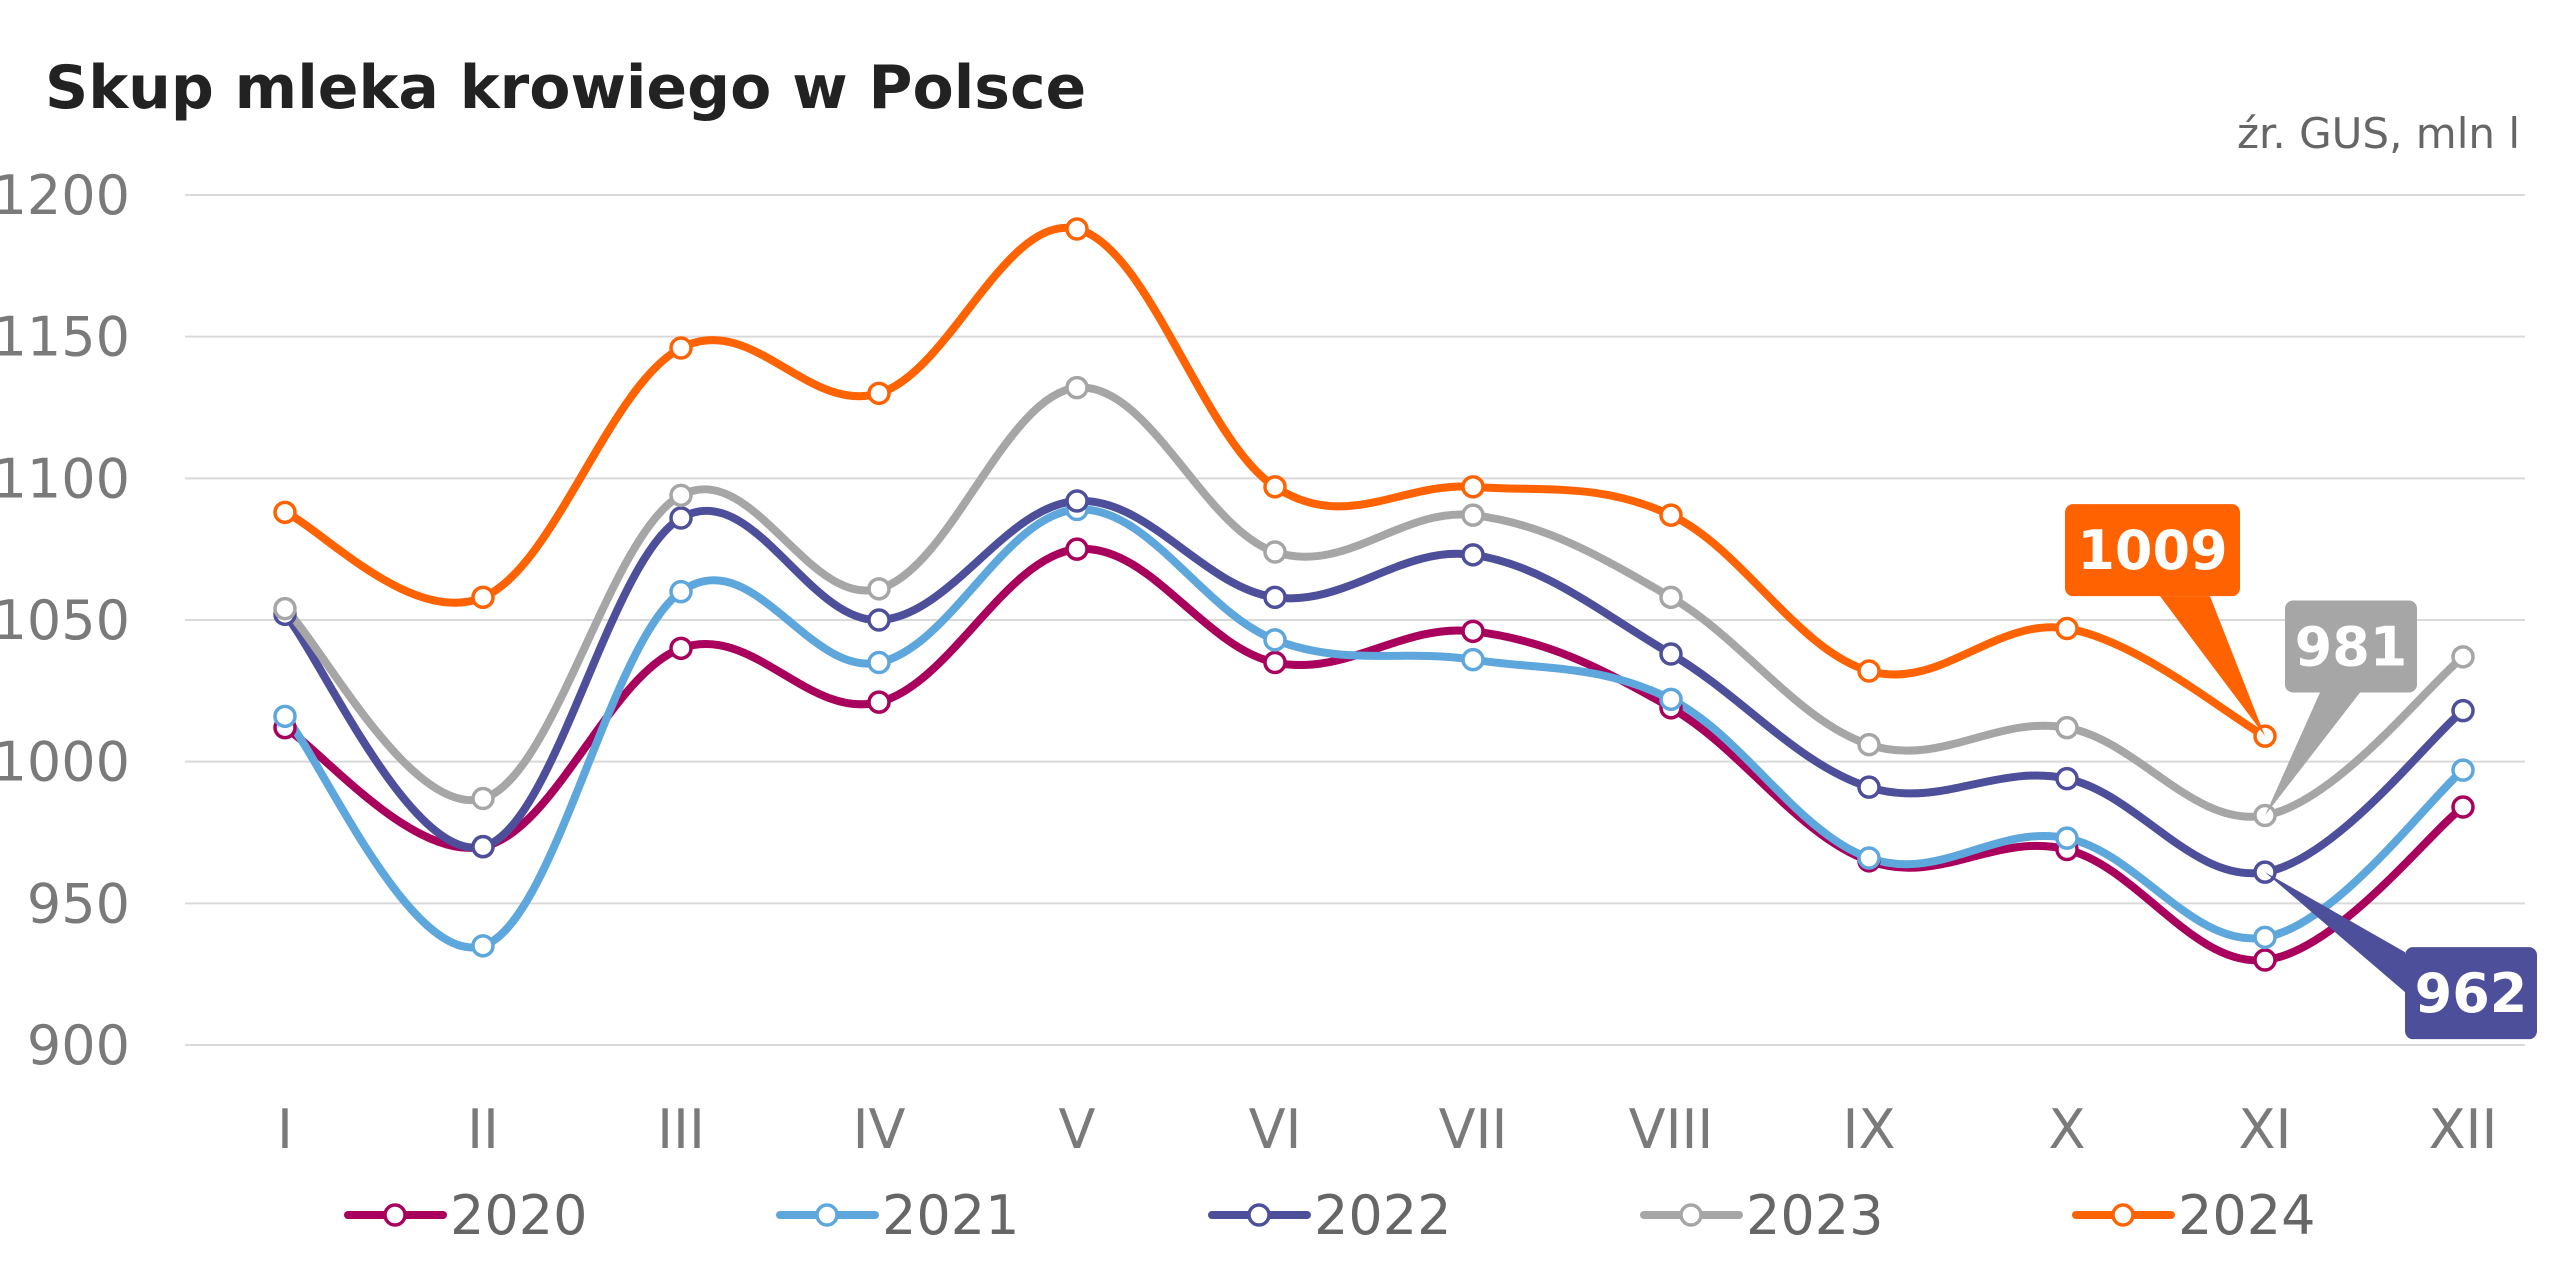 The width and height of the screenshot is (2575, 1274). What do you see at coordinates (1473, 487) in the screenshot?
I see `data-point-2024-VII` at bounding box center [1473, 487].